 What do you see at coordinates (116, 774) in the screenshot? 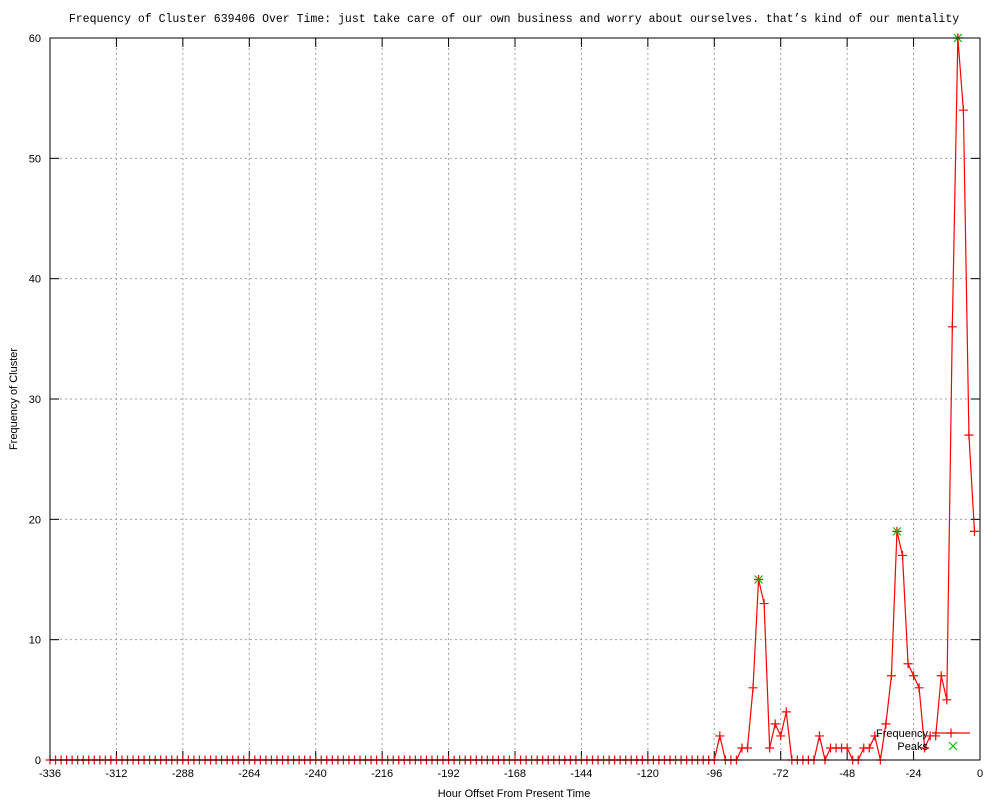
I see `x-tick-label: -312` at bounding box center [116, 774].